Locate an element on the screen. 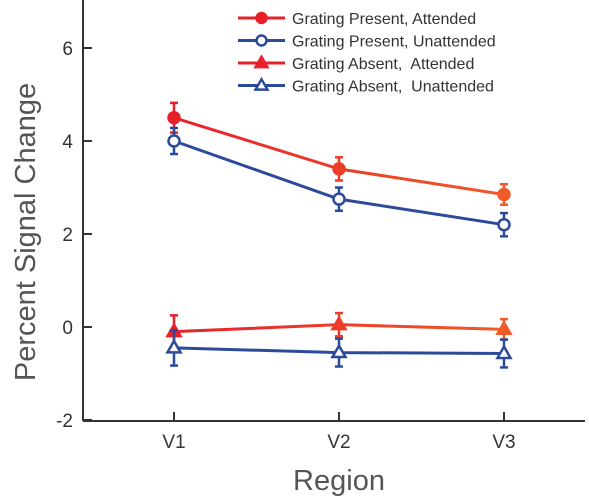 This screenshot has width=589, height=500. x-tick-label: V3 is located at coordinates (503, 442).